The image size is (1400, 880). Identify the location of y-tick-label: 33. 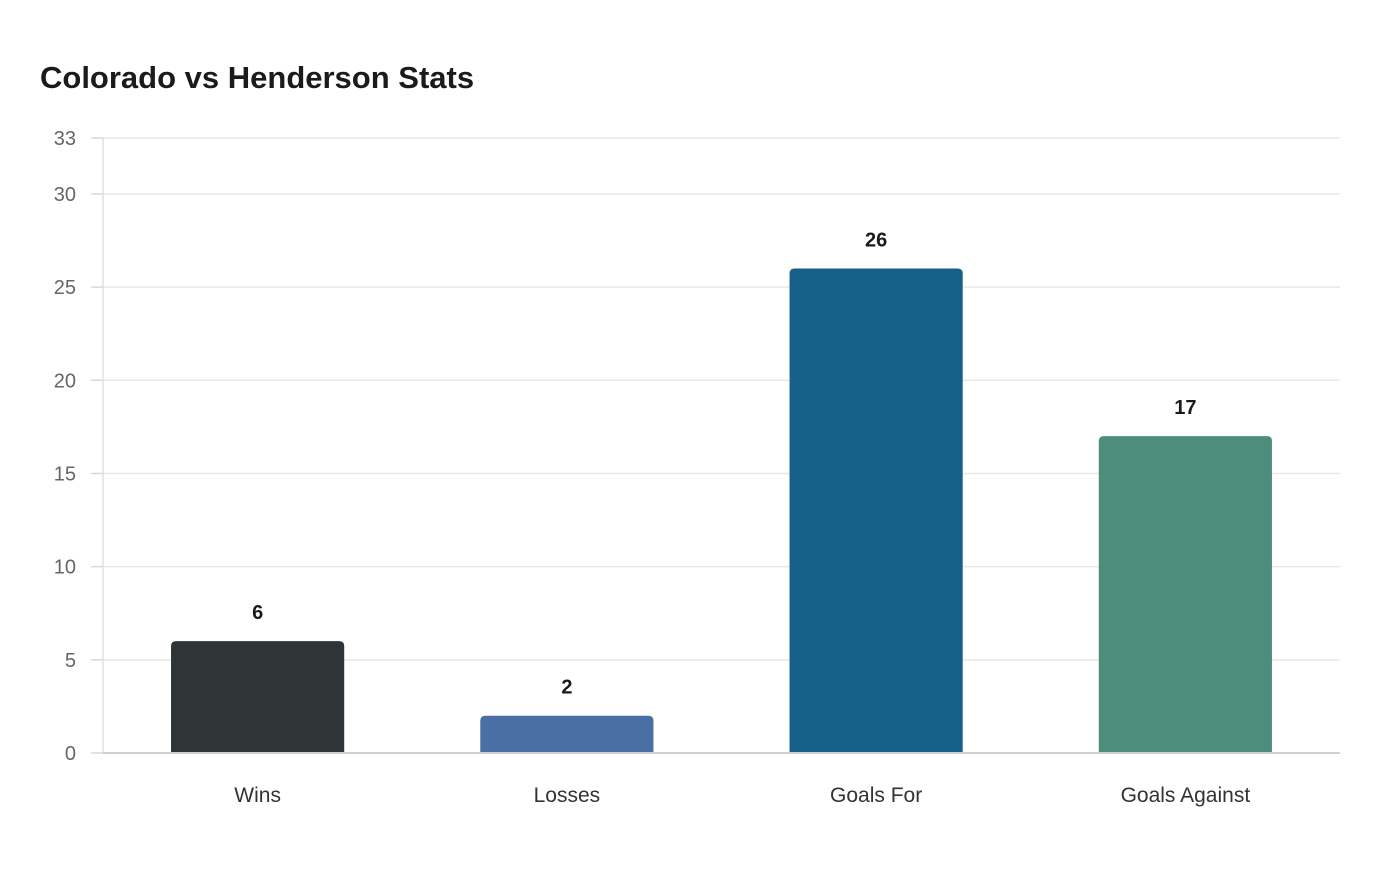
(65, 139).